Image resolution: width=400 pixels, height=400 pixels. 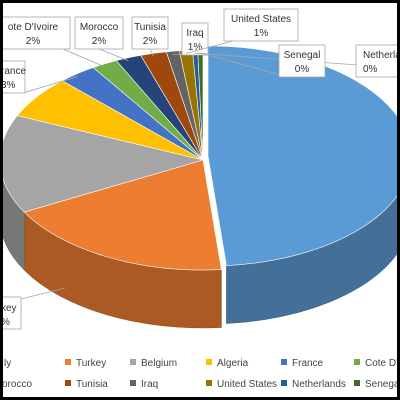 I want to click on data-label-name-turkey: key, so click(x=10, y=308).